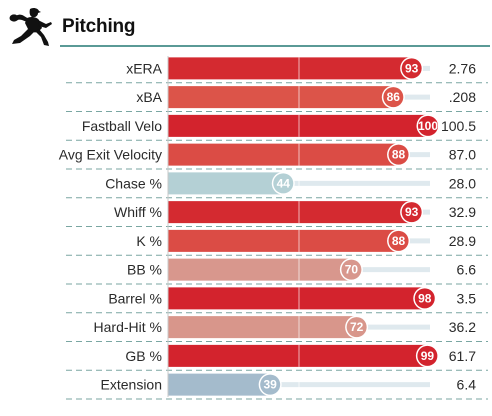  Describe the element at coordinates (462, 183) in the screenshot. I see `metric-value: 28.0` at that location.